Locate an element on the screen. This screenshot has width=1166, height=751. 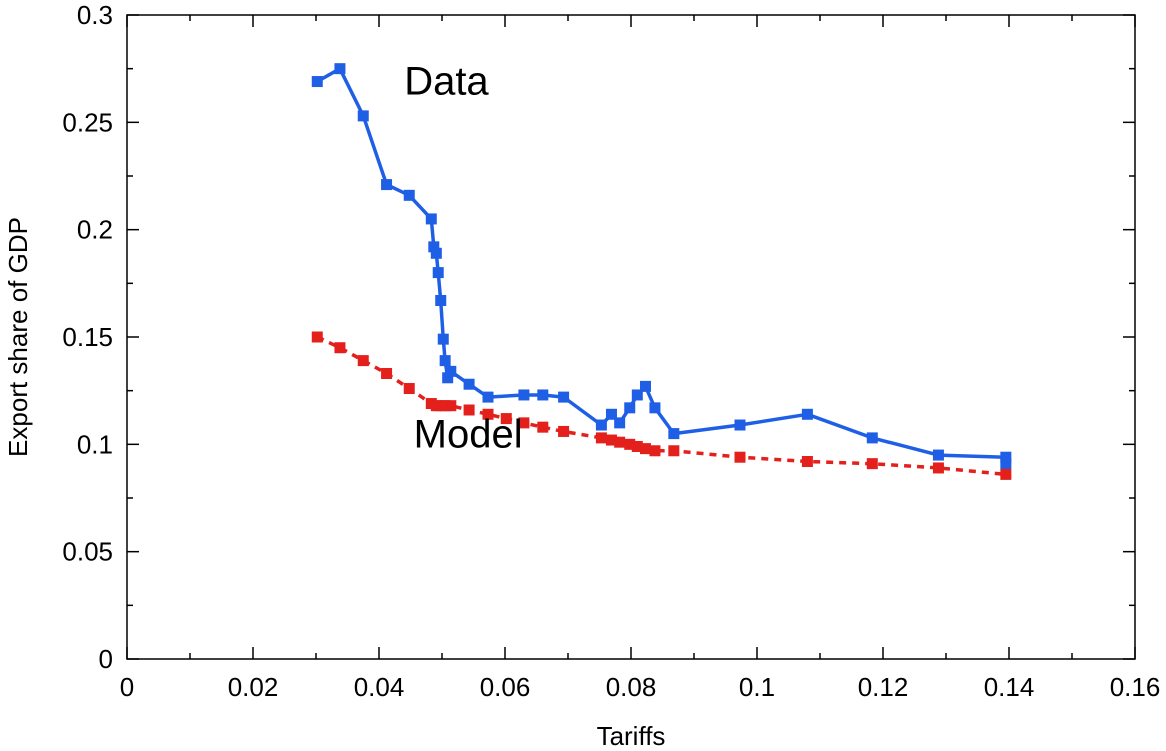
y-tick-label: 0.1 is located at coordinates (95, 444).